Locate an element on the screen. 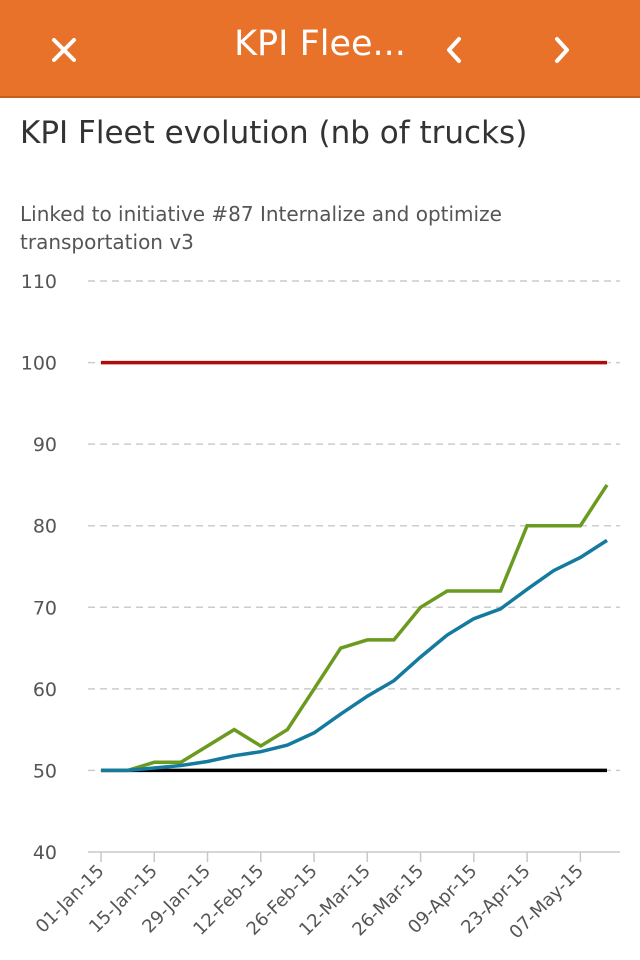 This screenshot has height=960, width=640. y-tick-label: 90 is located at coordinates (45, 445).